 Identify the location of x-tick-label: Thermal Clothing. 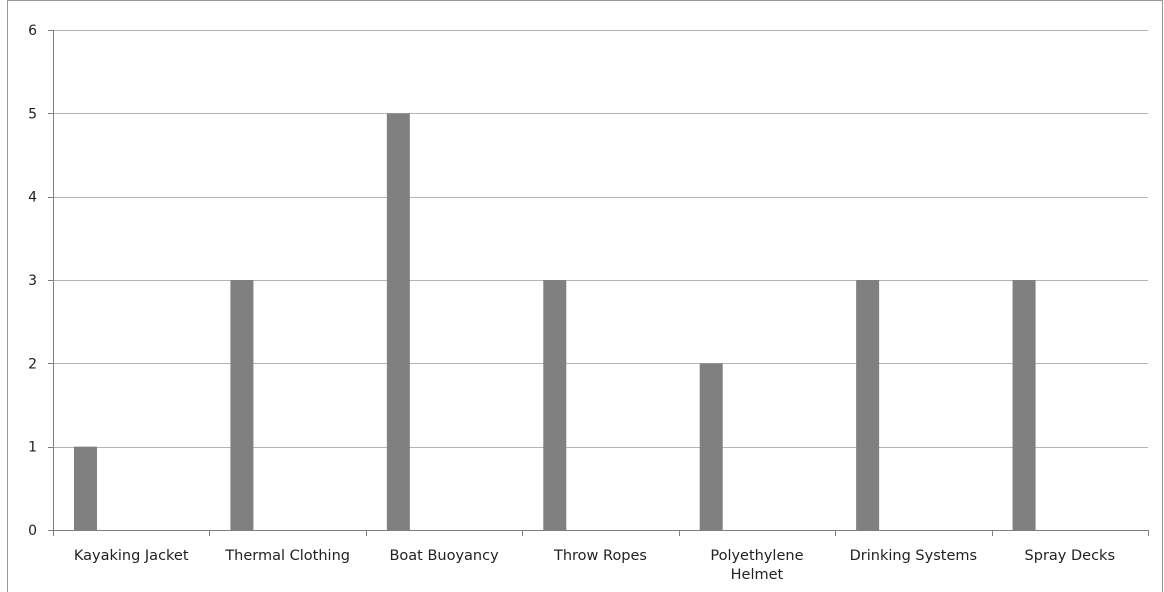
(287, 556).